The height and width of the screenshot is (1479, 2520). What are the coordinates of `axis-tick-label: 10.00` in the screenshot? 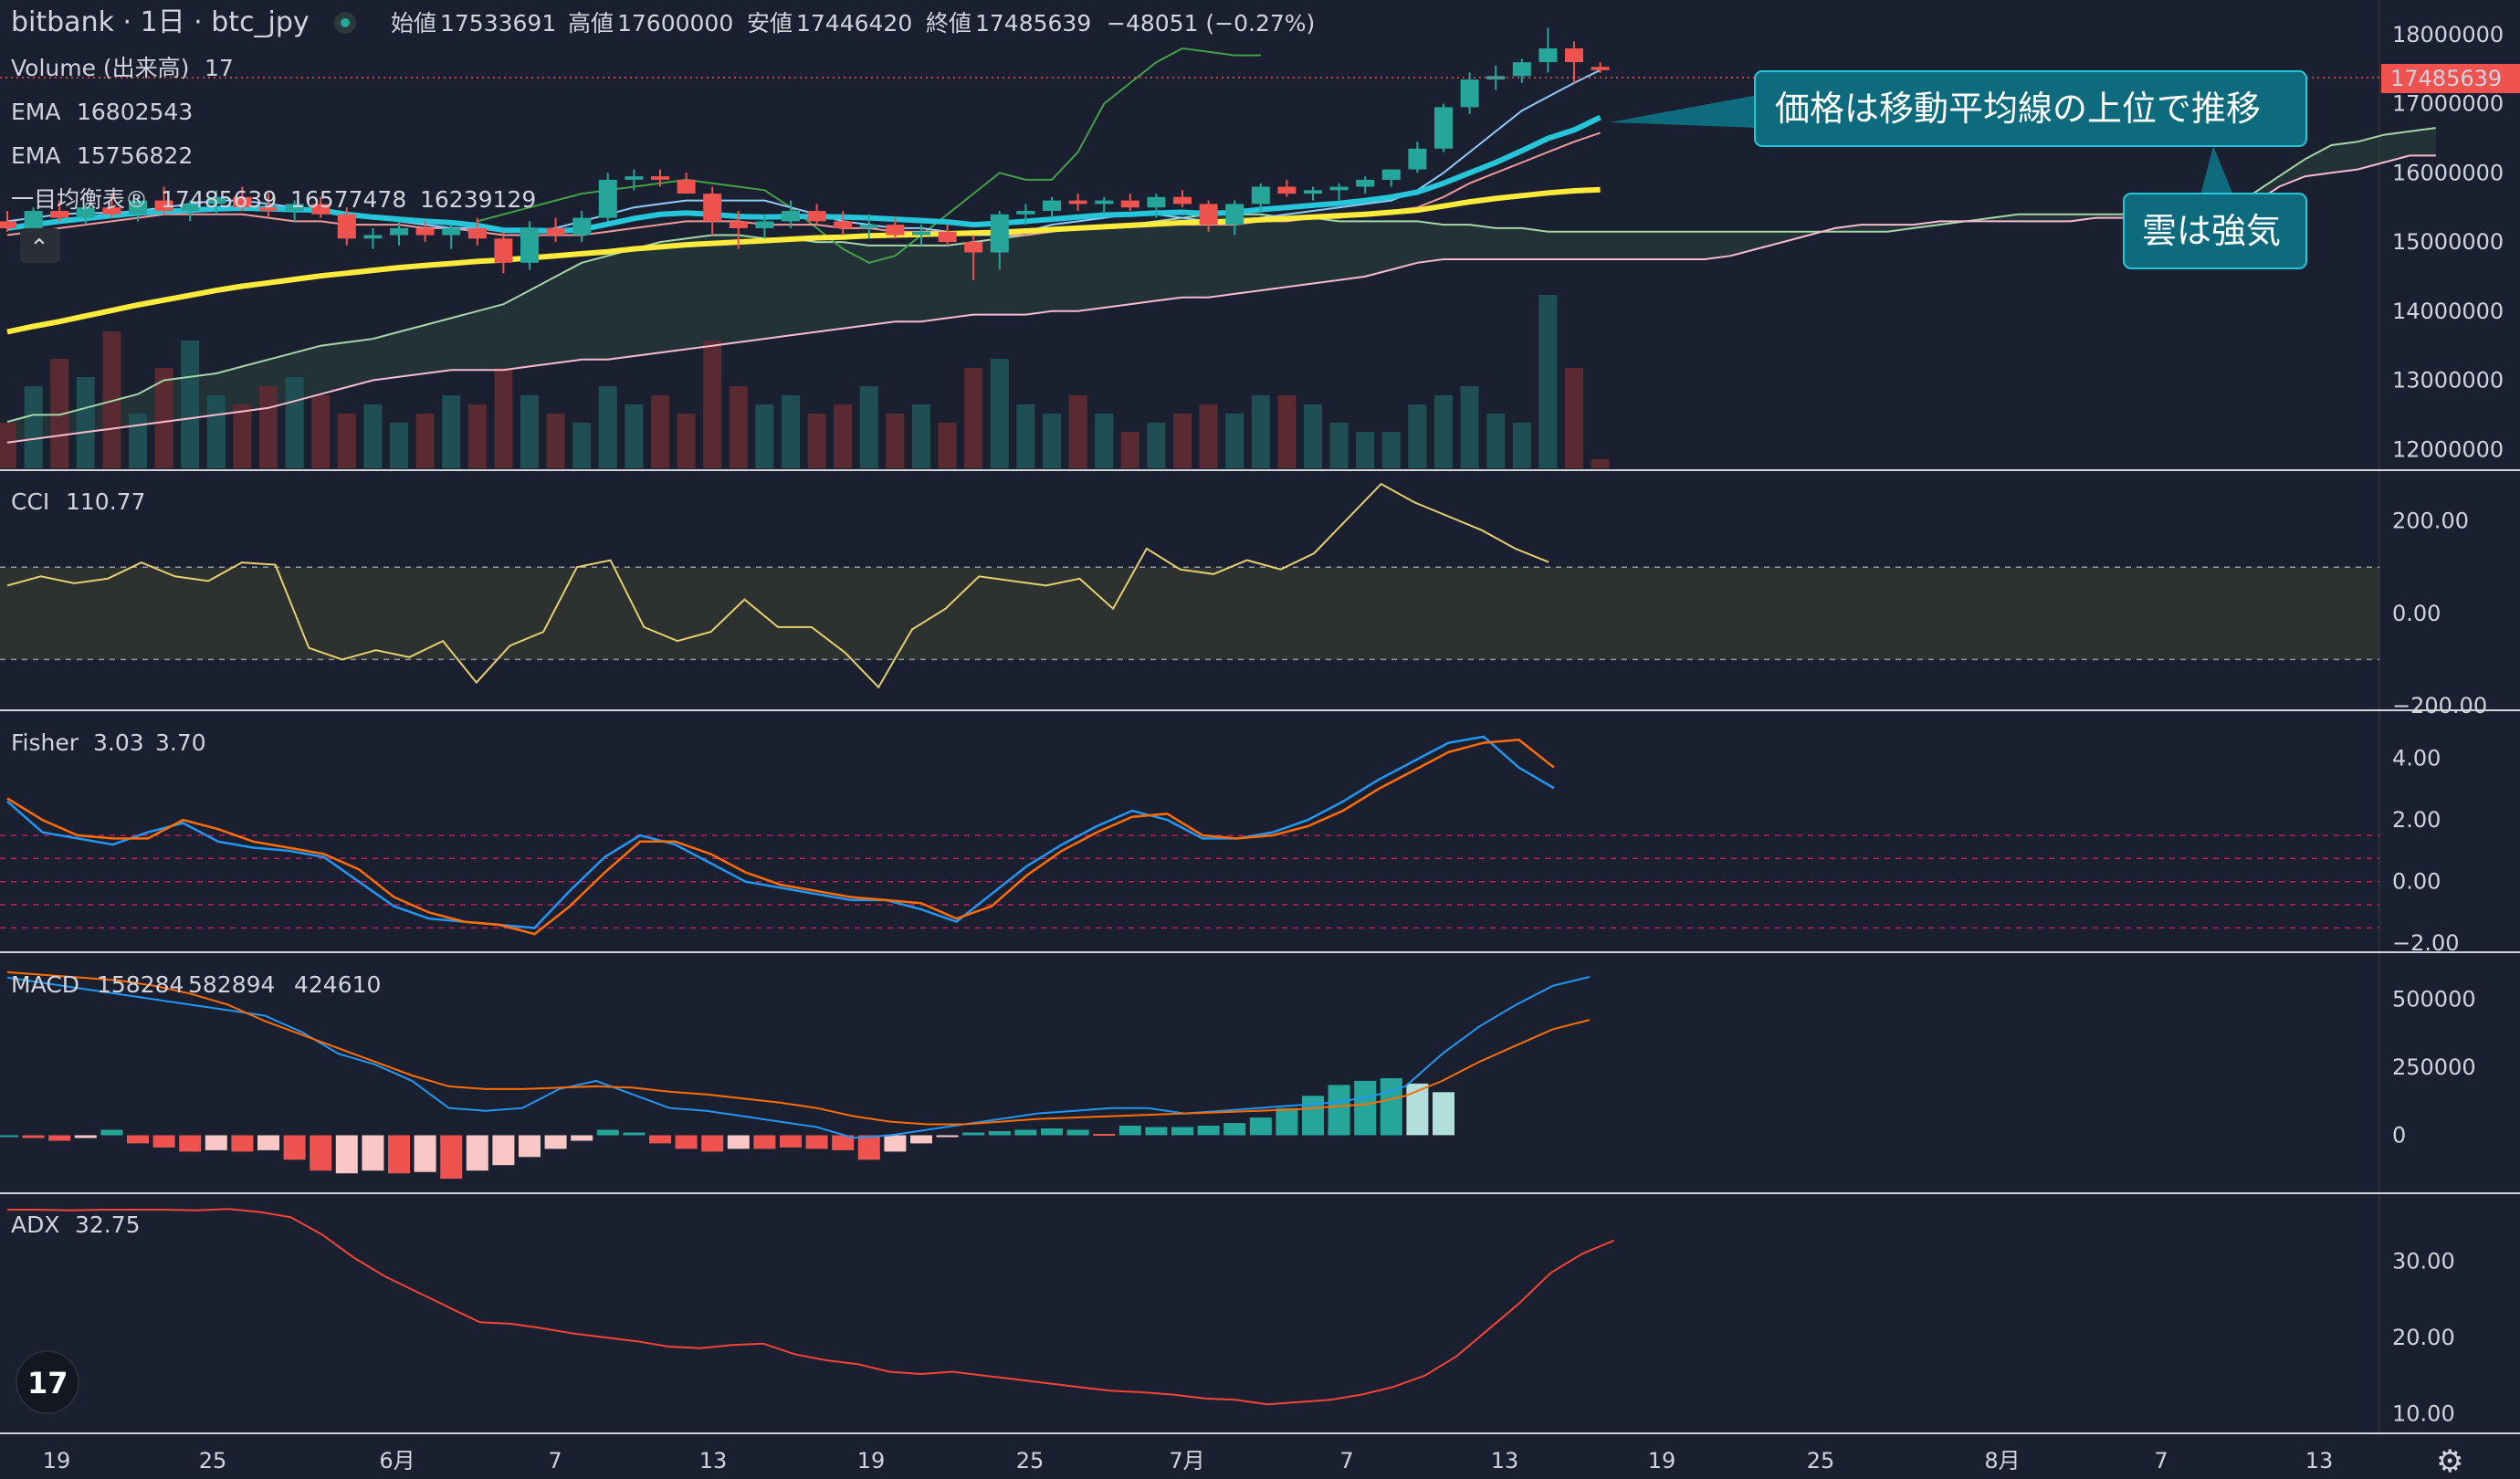 It's located at (2423, 1413).